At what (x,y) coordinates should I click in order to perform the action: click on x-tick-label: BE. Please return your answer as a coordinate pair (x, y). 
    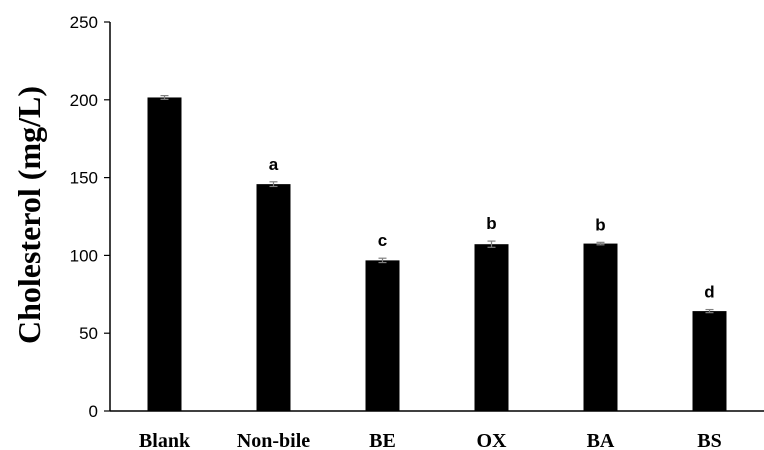
    Looking at the image, I should click on (382, 440).